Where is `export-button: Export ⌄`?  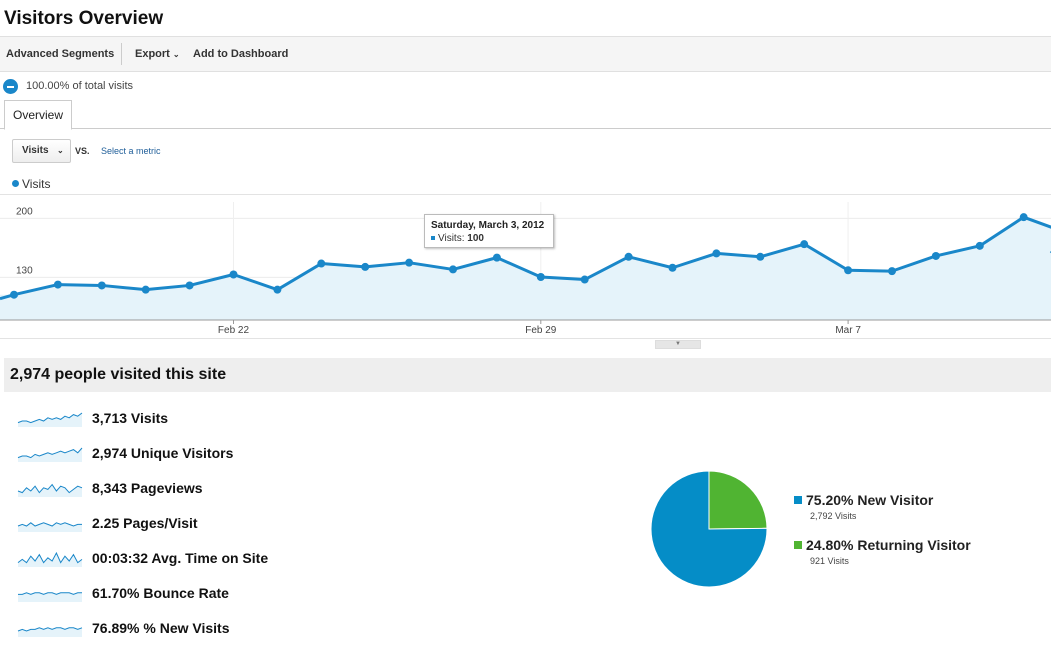 export-button: Export ⌄ is located at coordinates (157, 54).